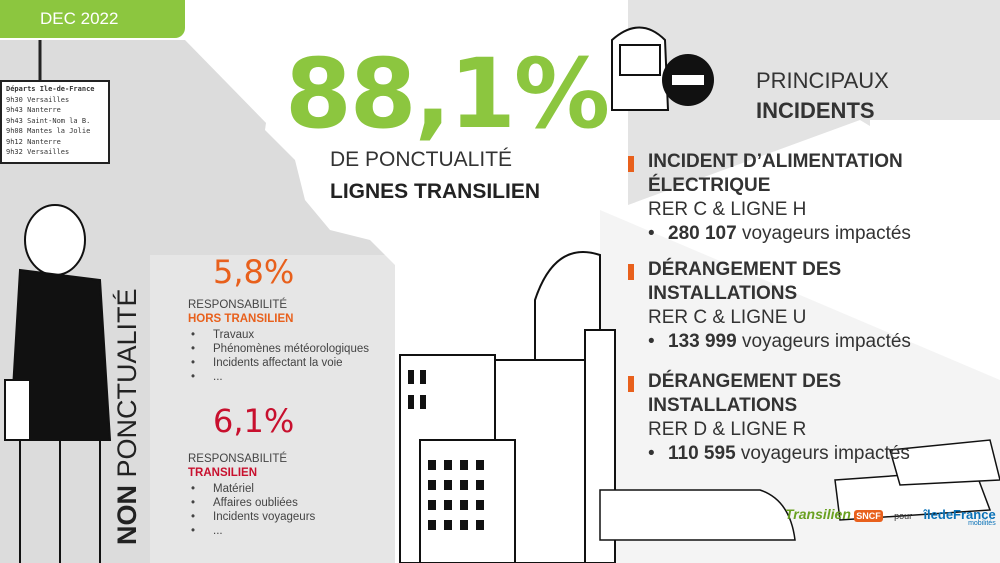 This screenshot has height=563, width=1000. I want to click on transilien-percentage: 6,1%, so click(254, 421).